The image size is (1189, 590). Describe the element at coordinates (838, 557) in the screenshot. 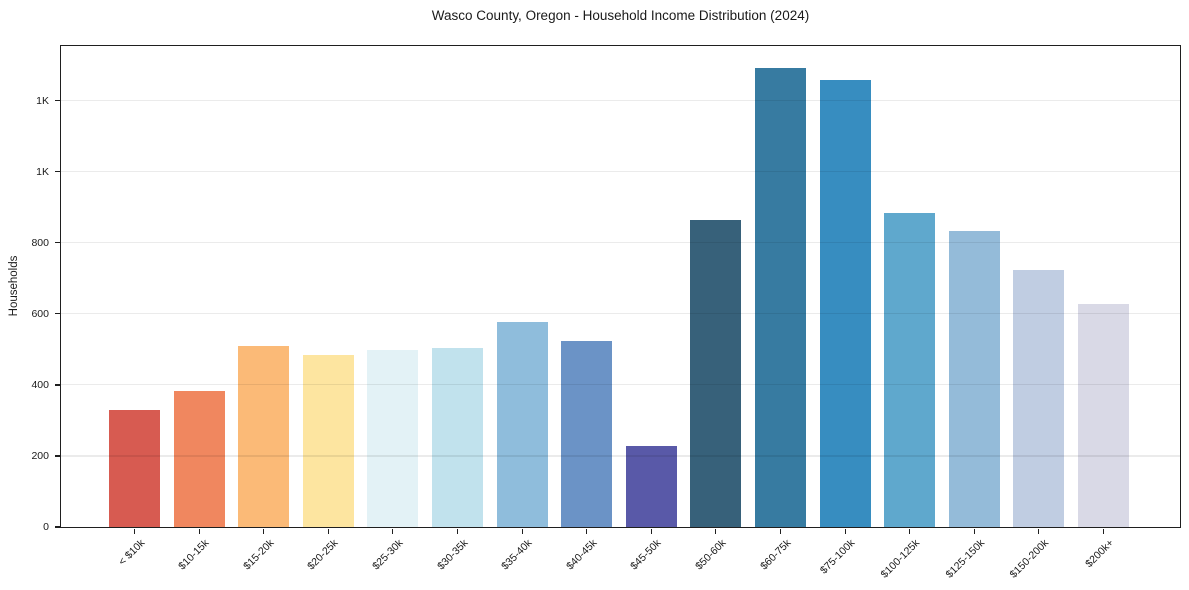

I see `x-tick-label: $75-100k` at that location.